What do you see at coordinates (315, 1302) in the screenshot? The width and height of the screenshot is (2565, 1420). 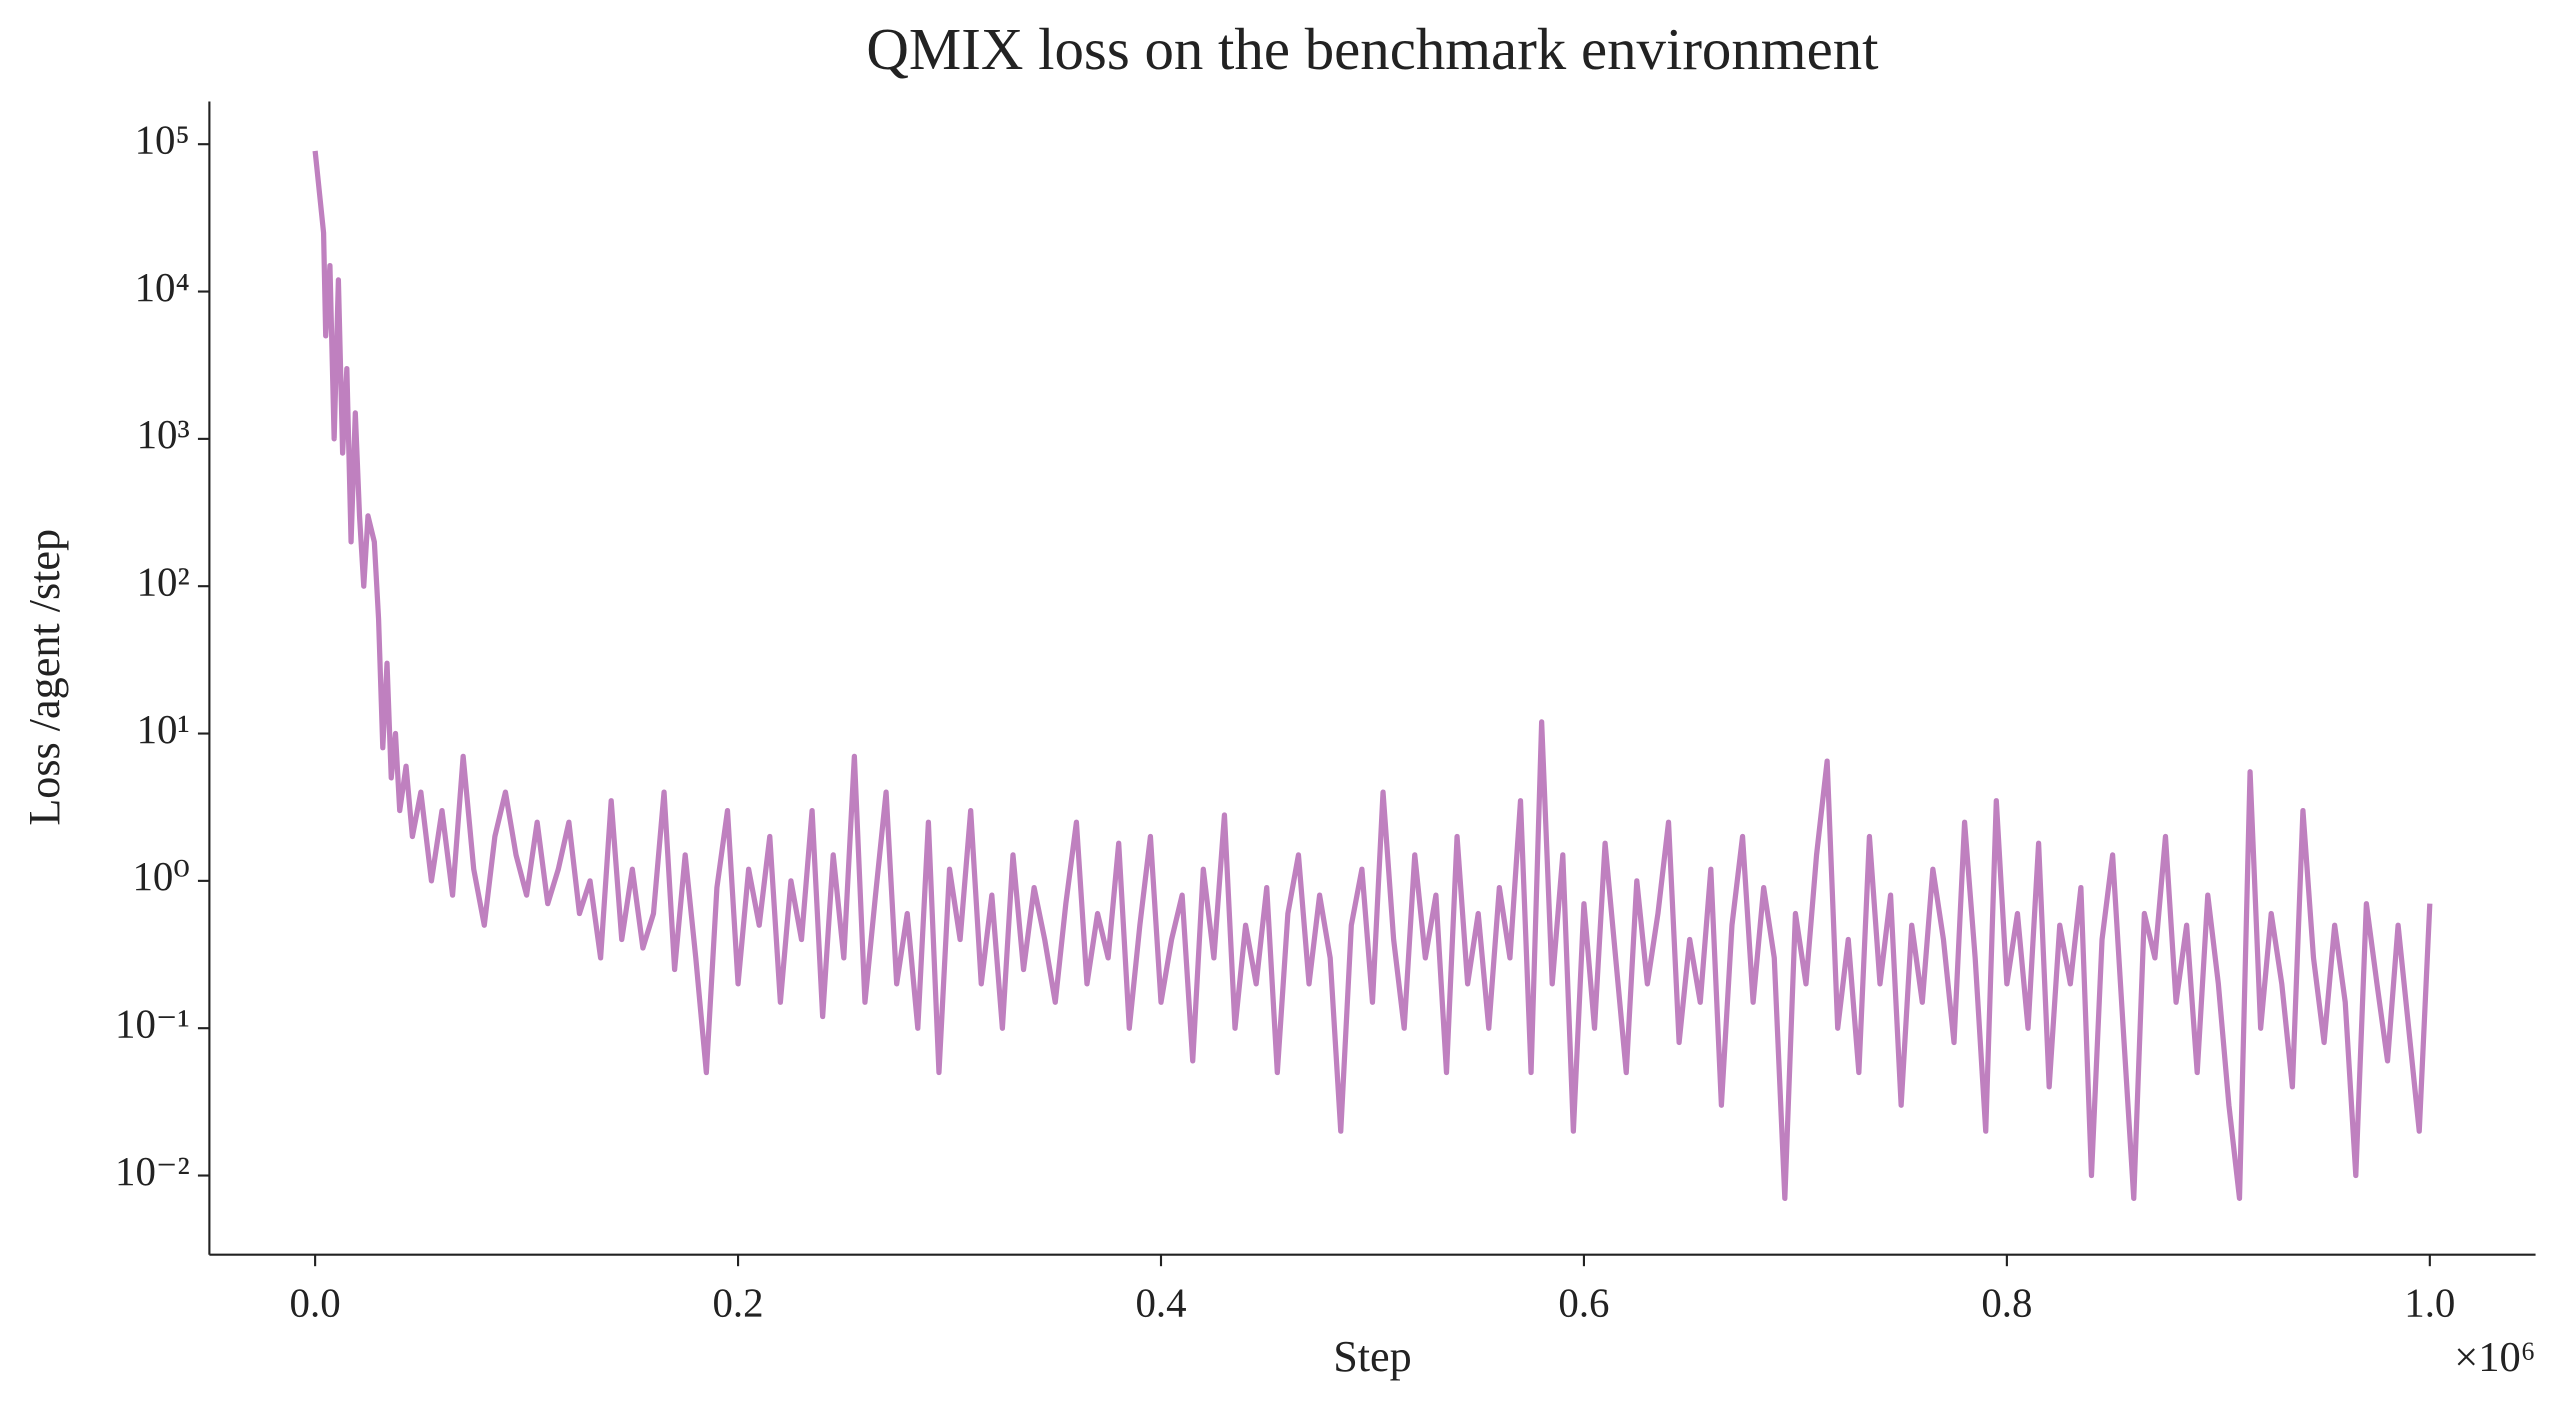 I see `x-tick-label: 0.0` at bounding box center [315, 1302].